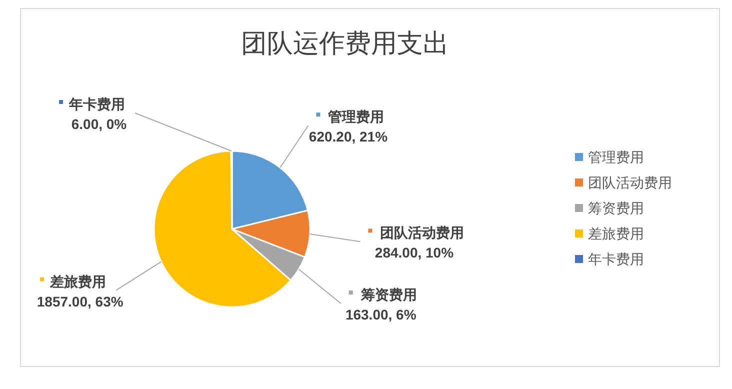 This screenshot has height=389, width=732. What do you see at coordinates (422, 232) in the screenshot?
I see `legend-label: 团队活动费用` at bounding box center [422, 232].